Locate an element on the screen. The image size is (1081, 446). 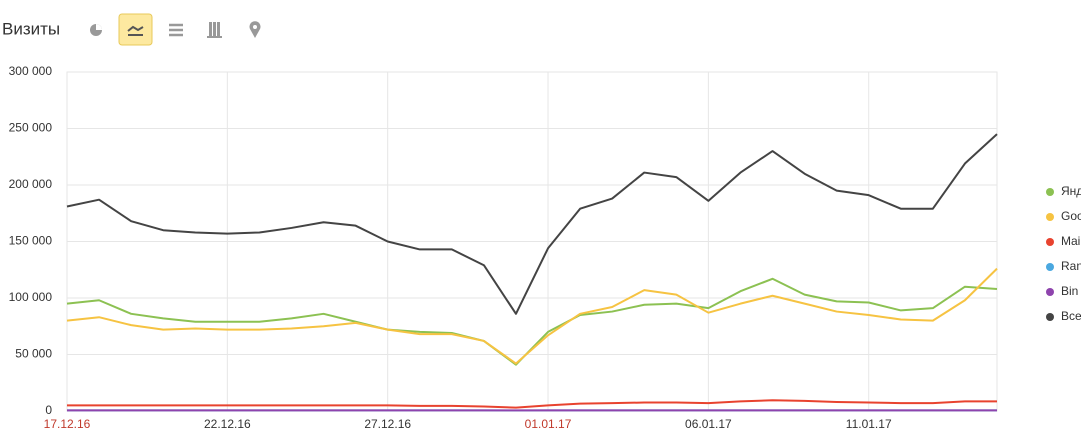
y-tick-label: 200 000 is located at coordinates (31, 184).